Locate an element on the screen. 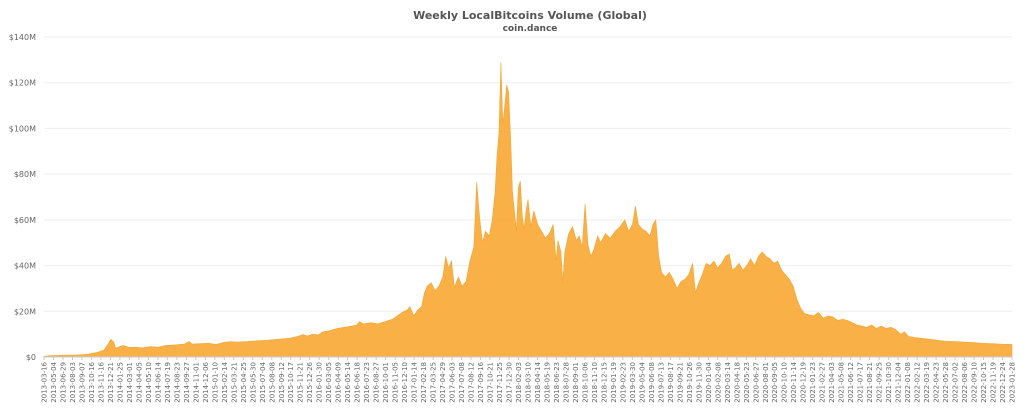 This screenshot has height=410, width=1024. x-tick-label: 2021-10-30 is located at coordinates (889, 382).